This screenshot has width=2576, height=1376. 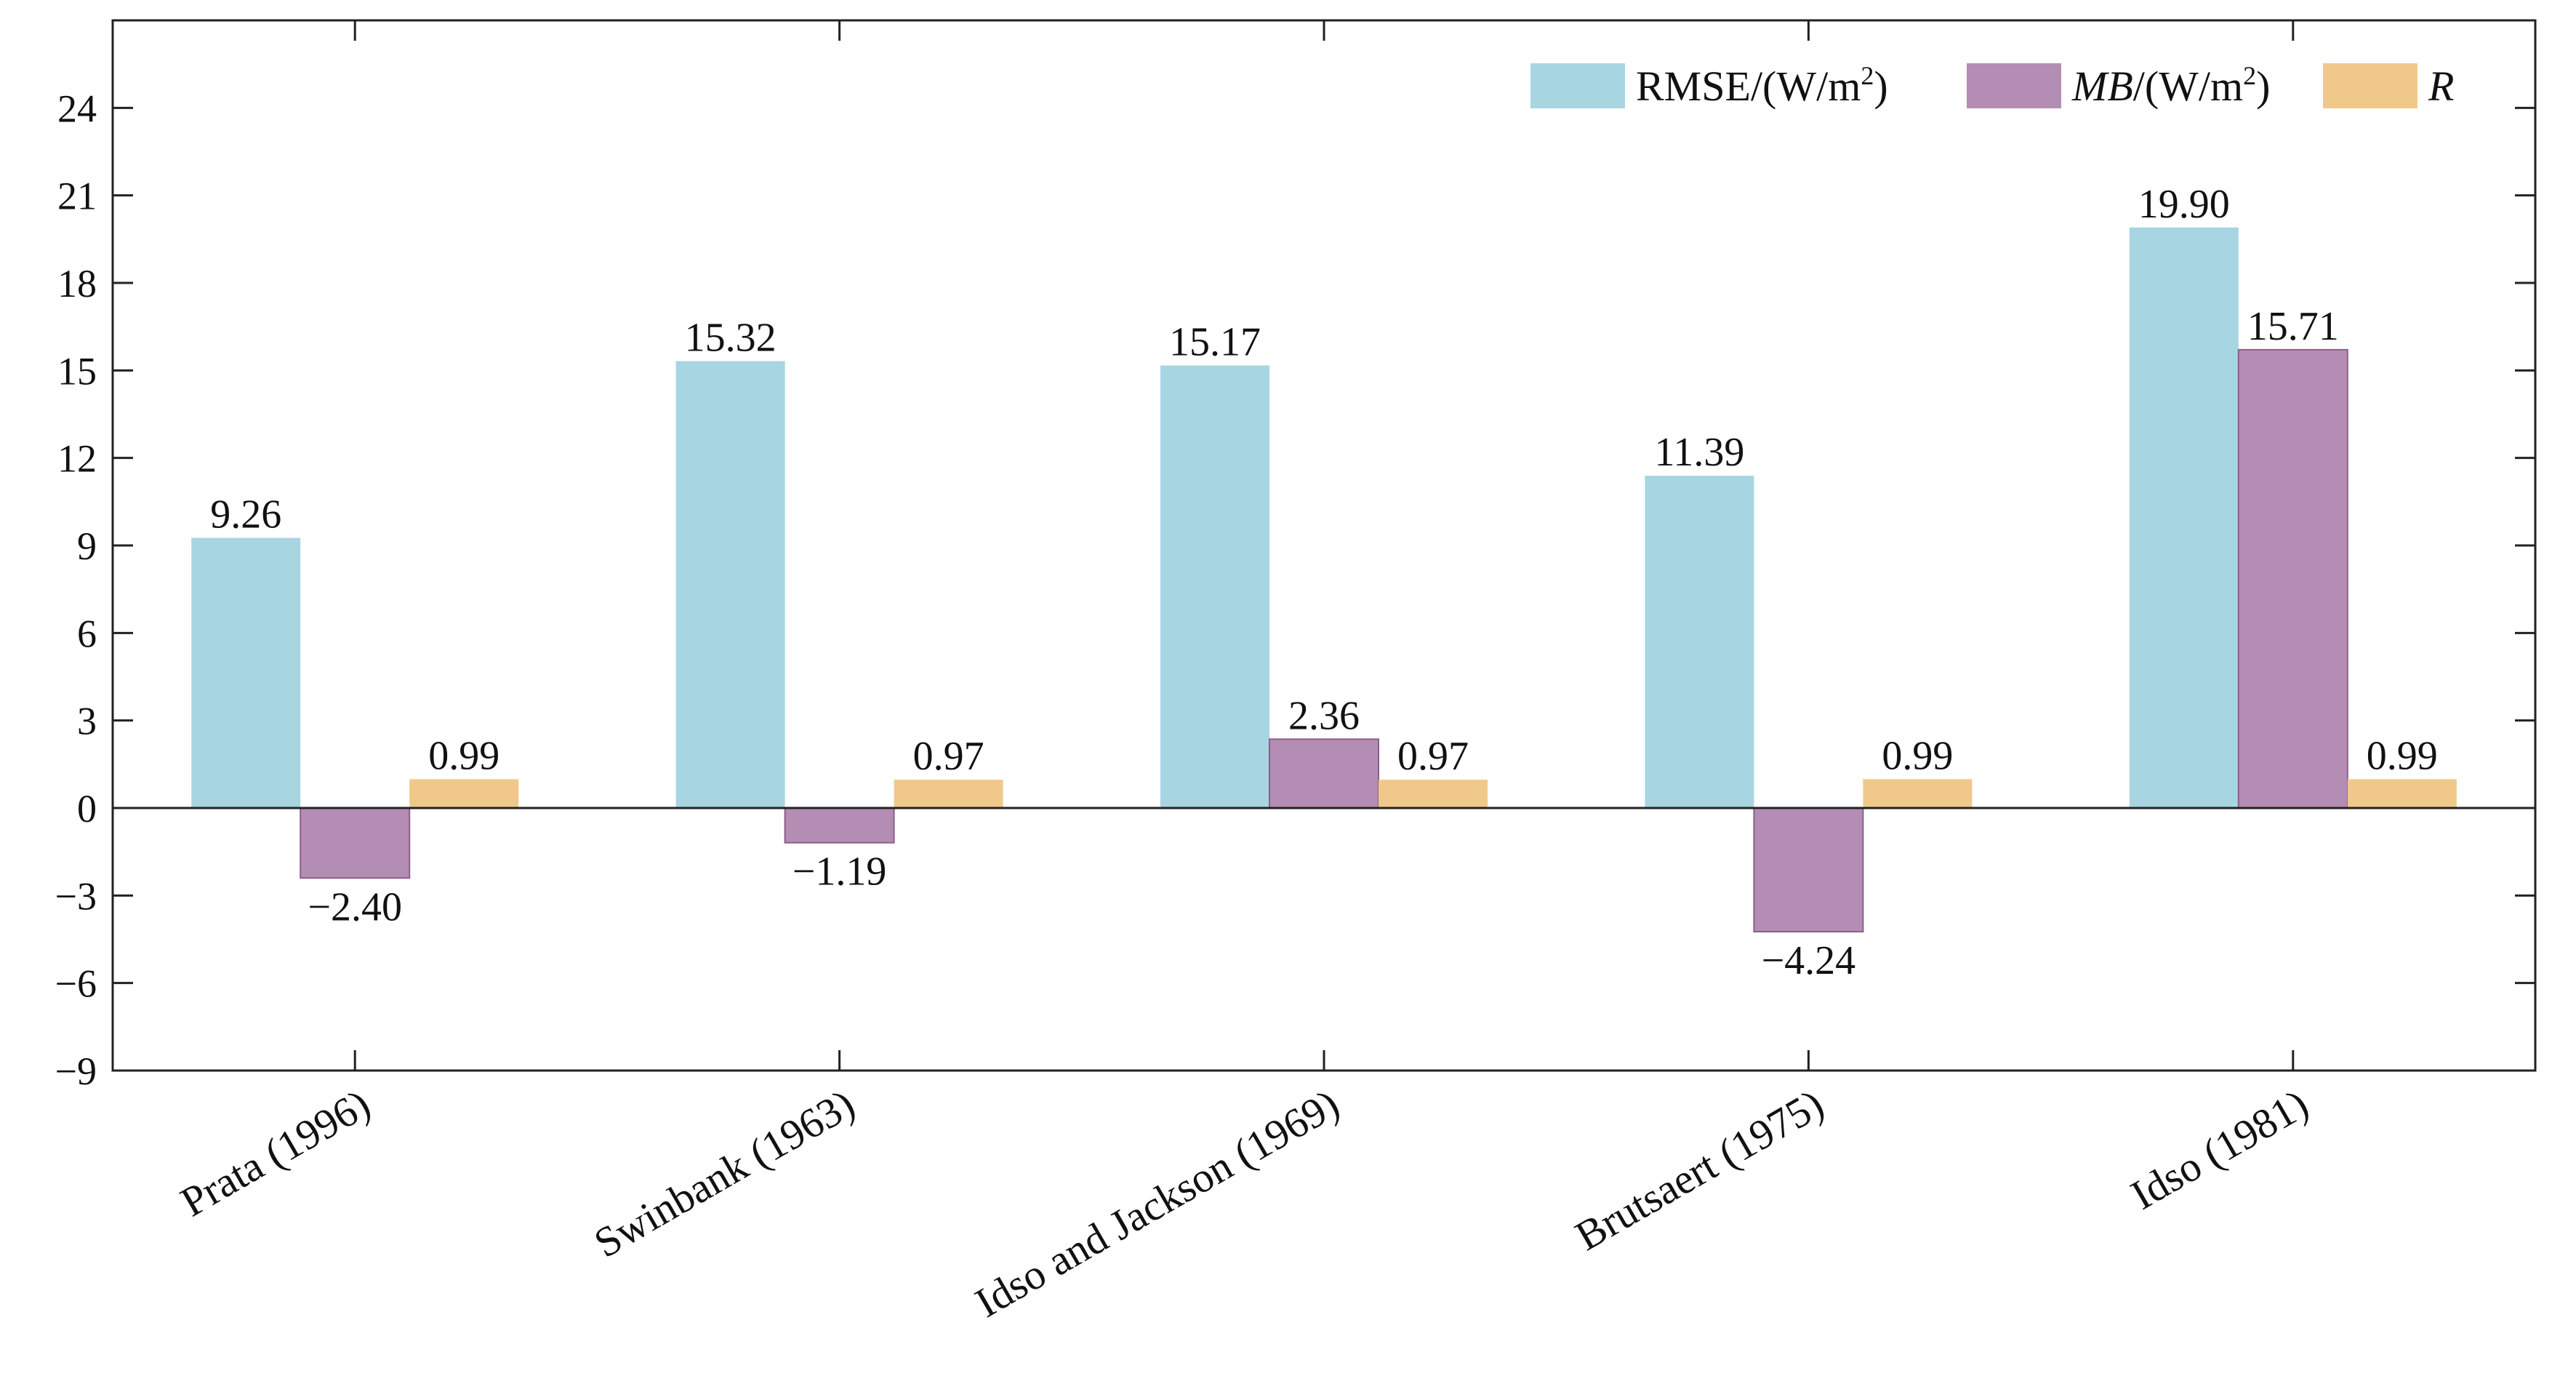 I want to click on data-label: −2.40, so click(x=355, y=906).